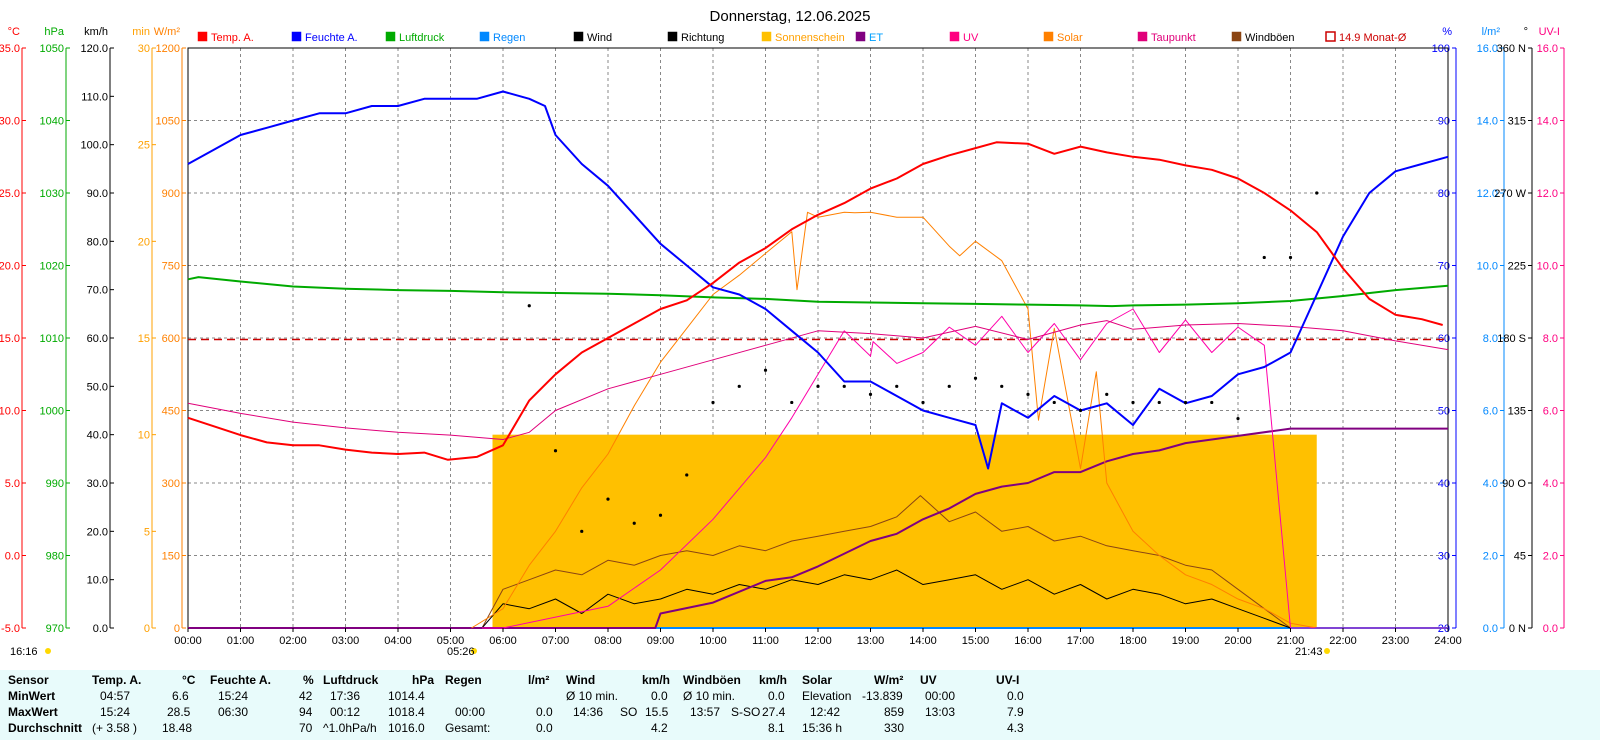 This screenshot has height=740, width=1600. I want to click on right-axis-tick-label: 315, so click(1517, 122).